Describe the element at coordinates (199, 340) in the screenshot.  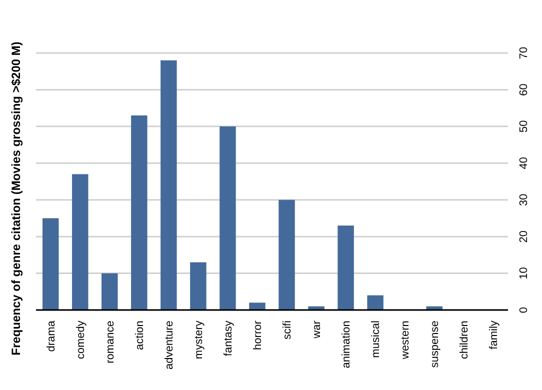
I see `x-tick-label: mystery` at that location.